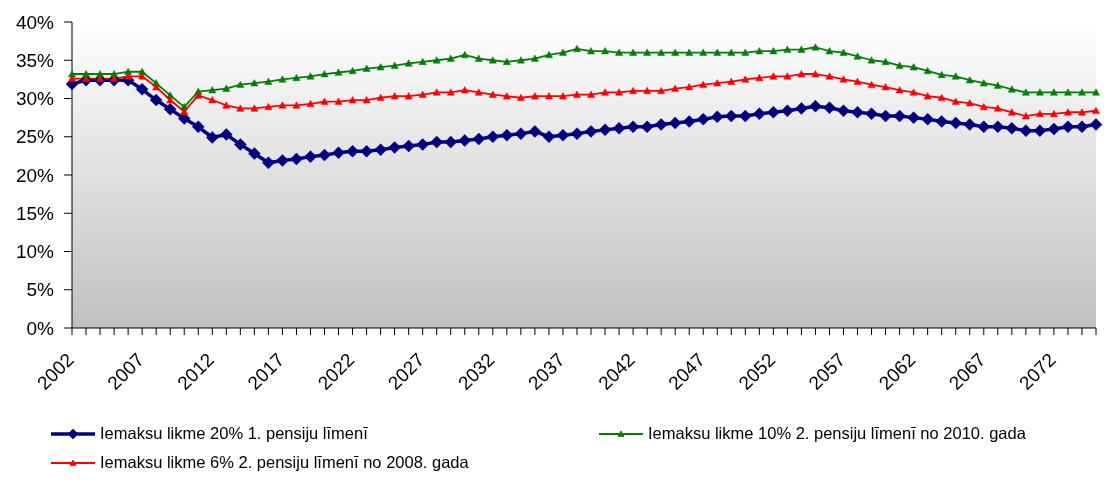  I want to click on y-tick-label: 10%, so click(35, 252).